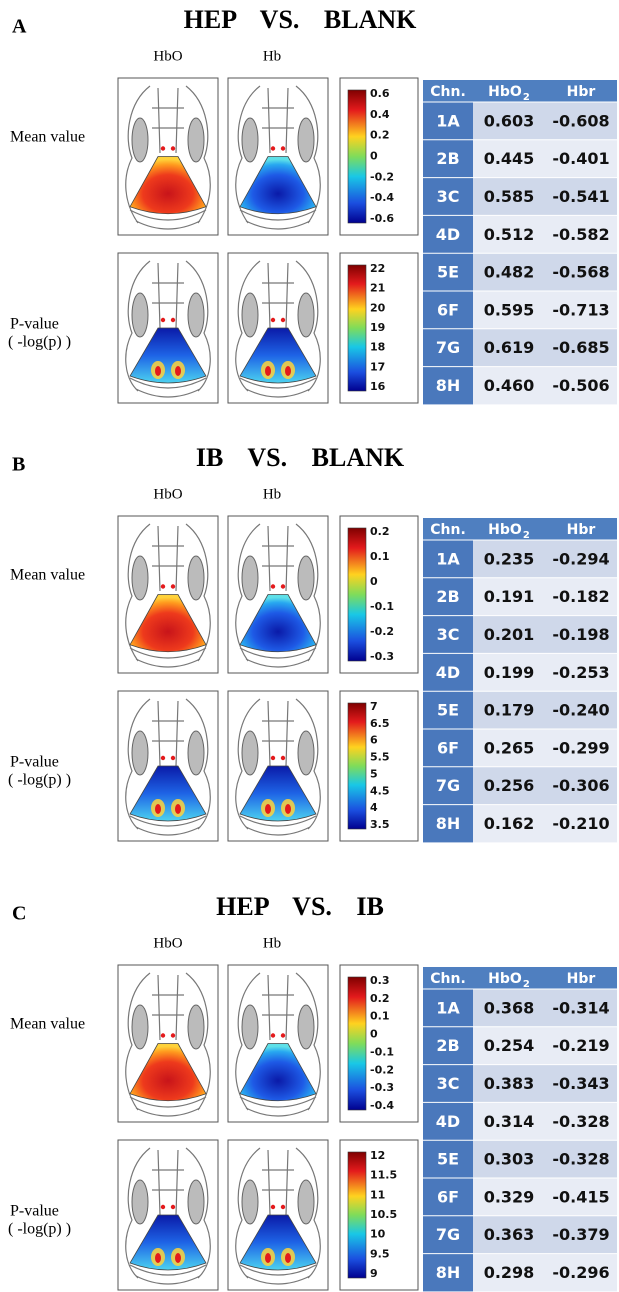  I want to click on colorbar-tick-label: 4.5, so click(380, 790).